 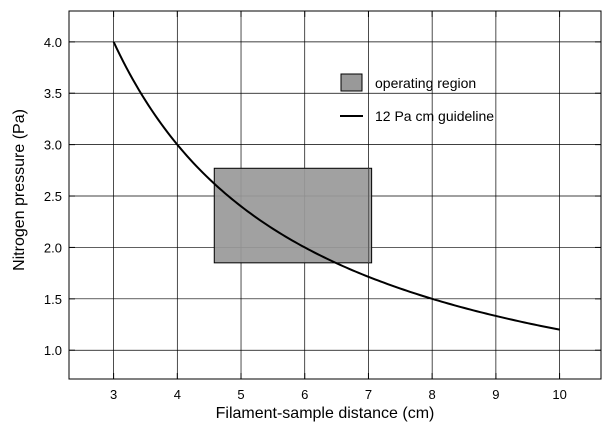 I want to click on x-tick-label-0: 3, so click(x=113, y=394).